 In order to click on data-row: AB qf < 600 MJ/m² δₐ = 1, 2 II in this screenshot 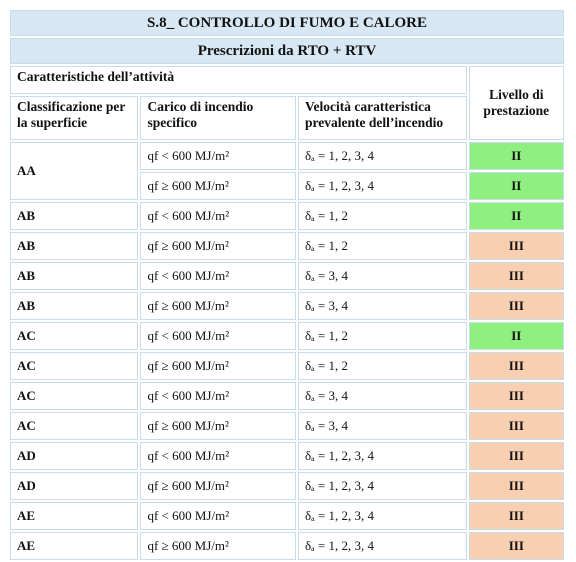, I will do `click(287, 216)`.